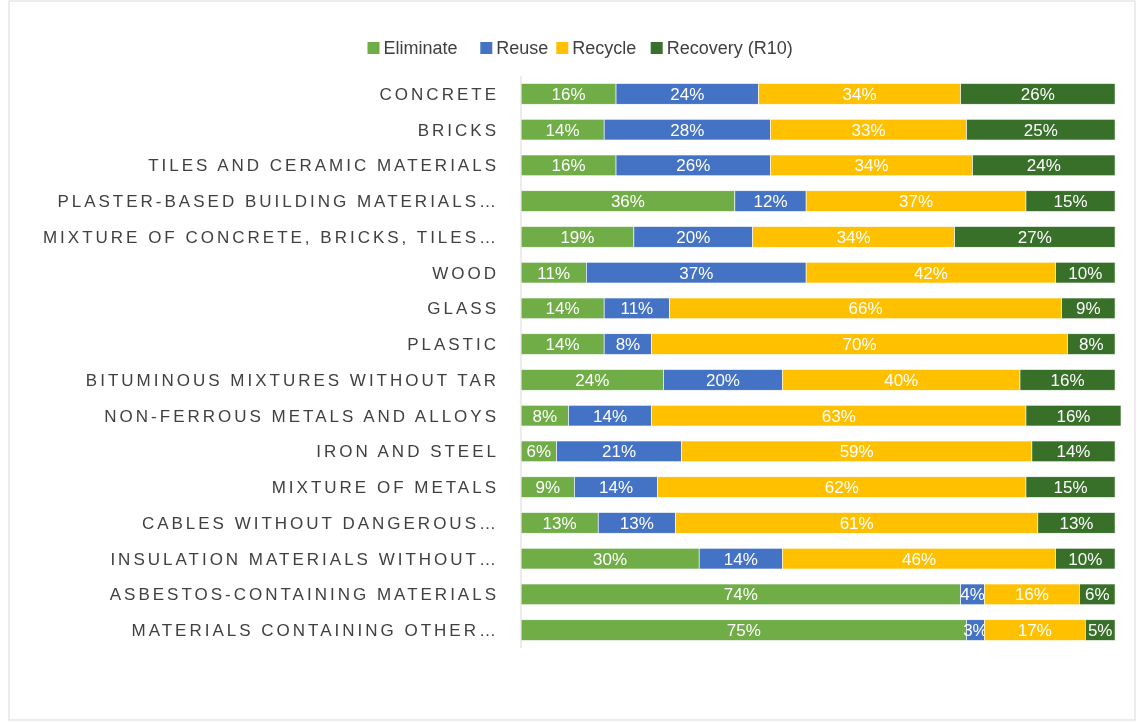  Describe the element at coordinates (465, 273) in the screenshot. I see `y-tick-label: WOOD` at that location.